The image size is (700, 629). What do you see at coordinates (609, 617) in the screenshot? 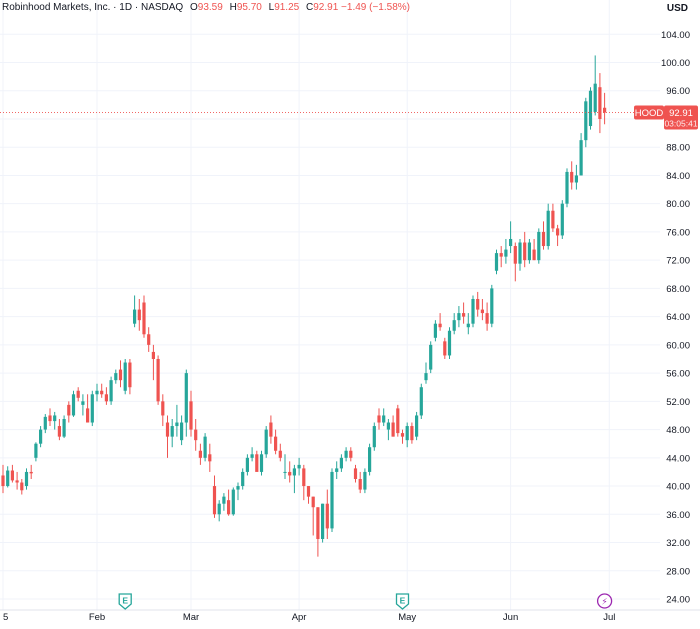
I see `x-tick-label: Jul` at bounding box center [609, 617].